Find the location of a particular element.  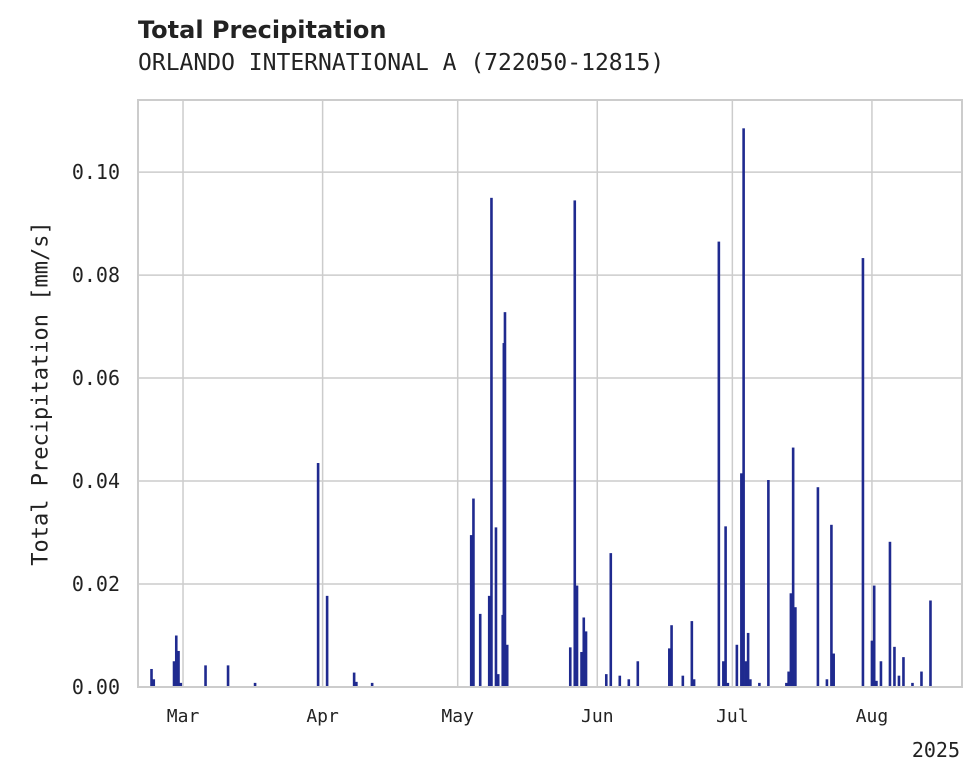

x-tick-label: May is located at coordinates (457, 716).